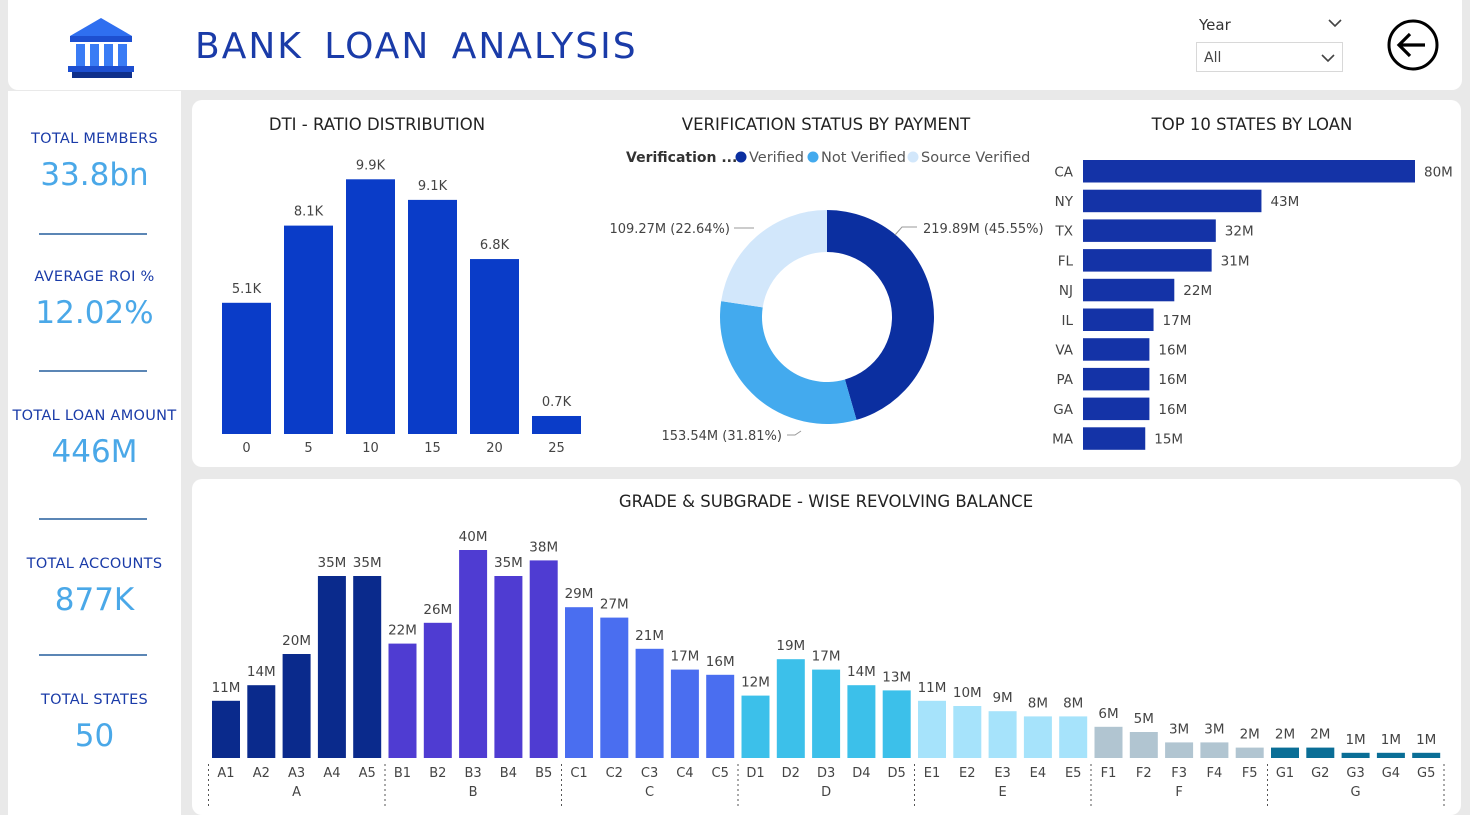  What do you see at coordinates (1284, 202) in the screenshot?
I see `state-data-label: 43M` at bounding box center [1284, 202].